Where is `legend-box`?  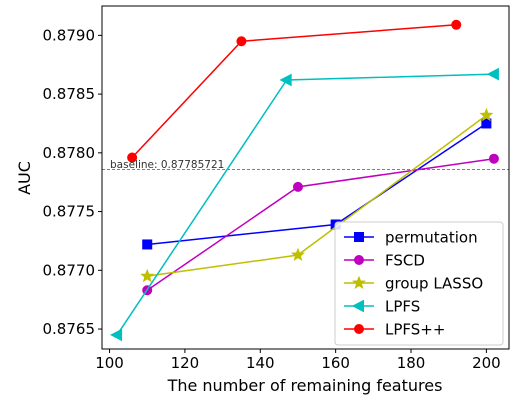 legend-box is located at coordinates (419, 283).